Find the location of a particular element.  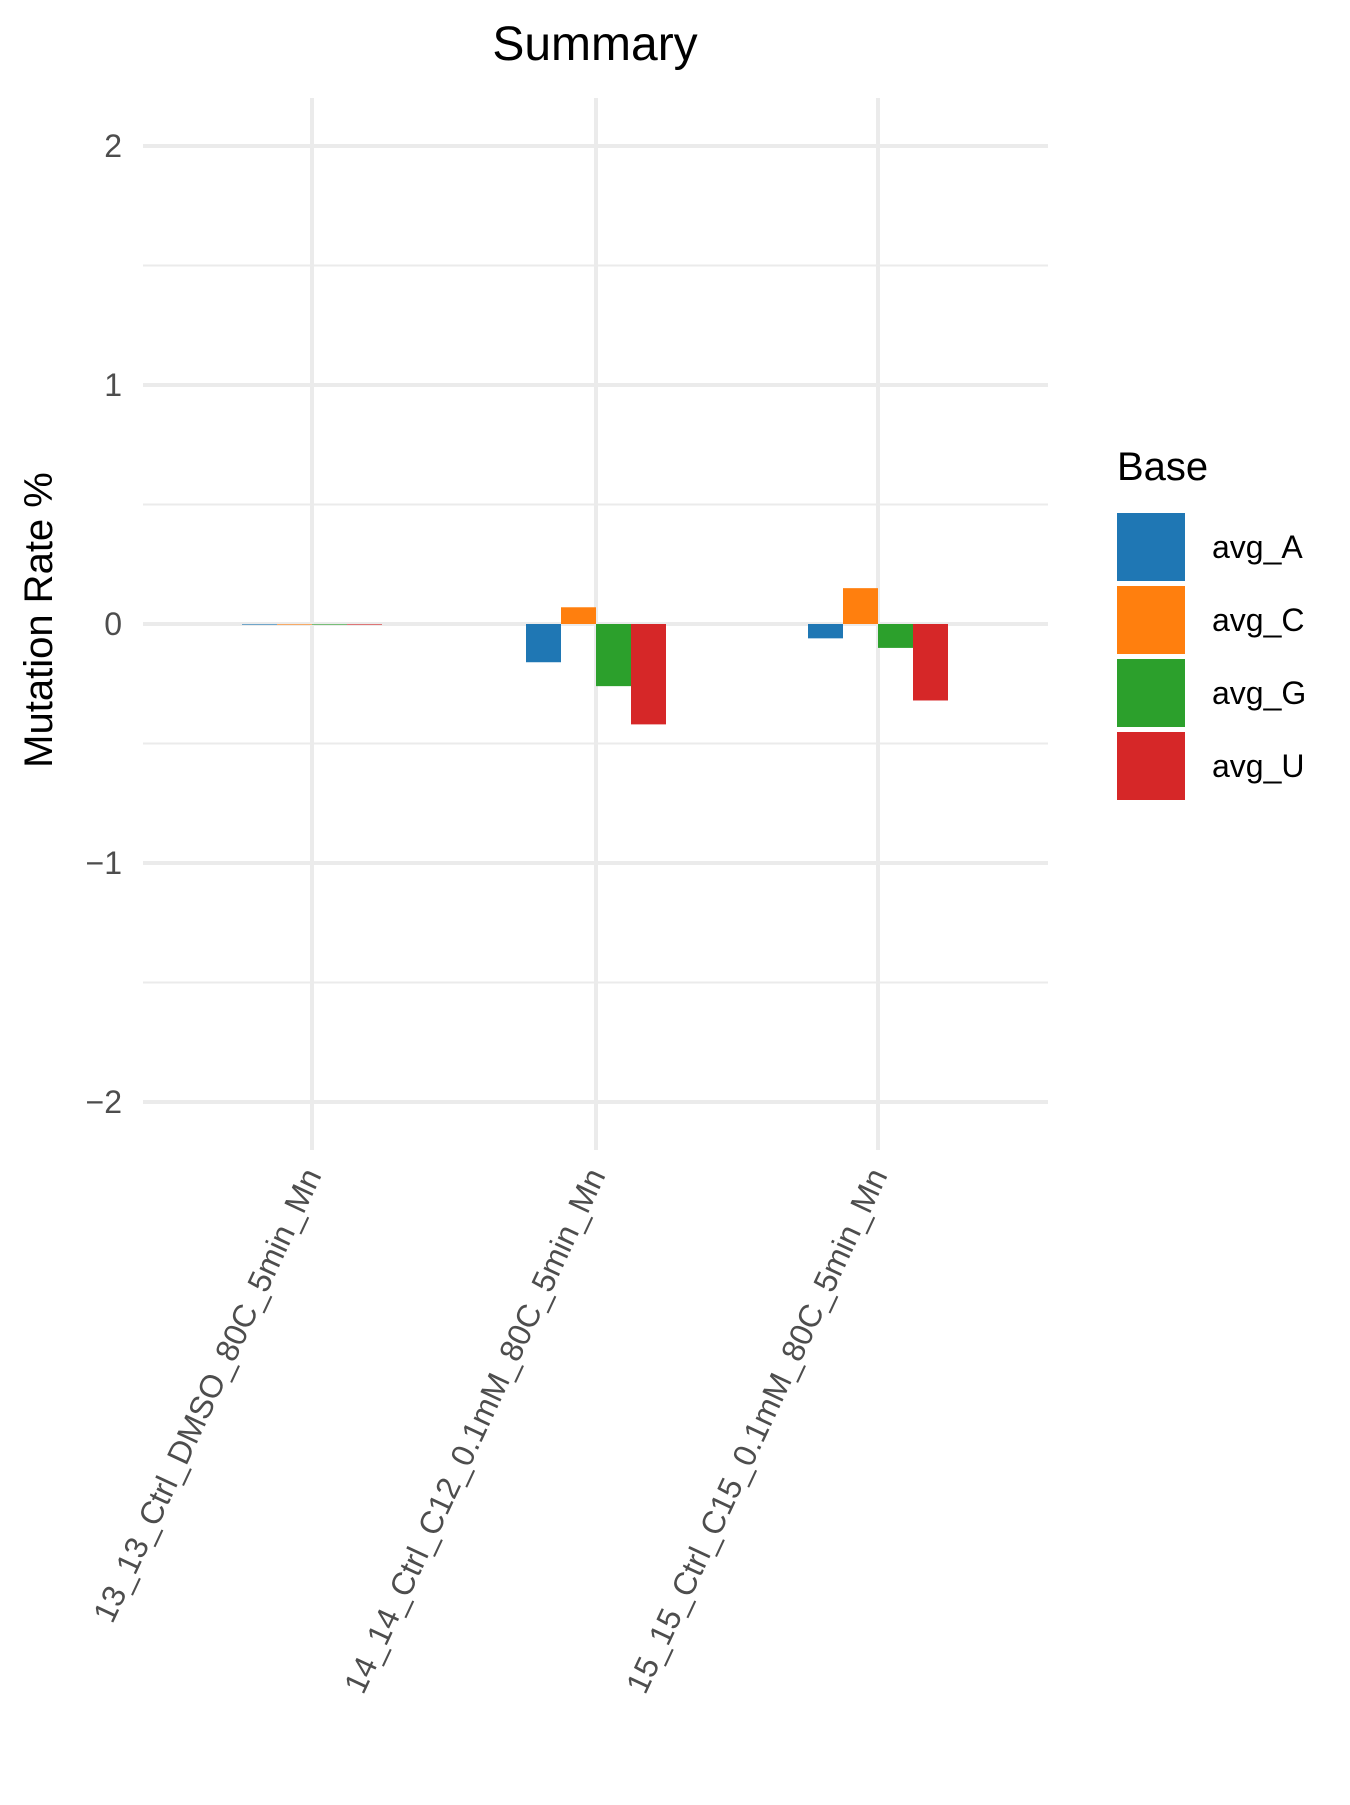

chart-title: Summary is located at coordinates (594, 44).